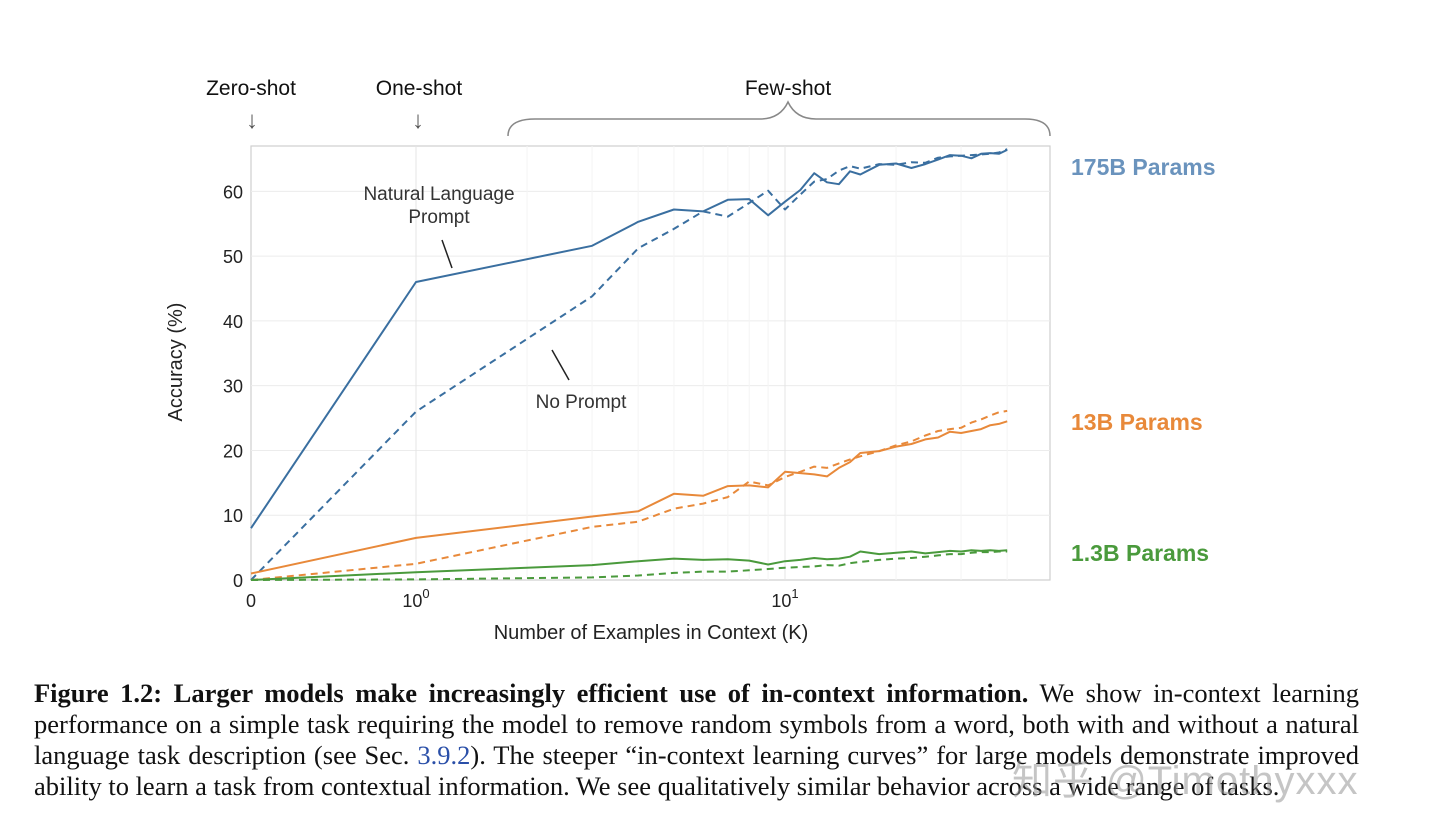 This screenshot has width=1440, height=835. Describe the element at coordinates (788, 88) in the screenshot. I see `few-shot-label: Few-shot` at that location.